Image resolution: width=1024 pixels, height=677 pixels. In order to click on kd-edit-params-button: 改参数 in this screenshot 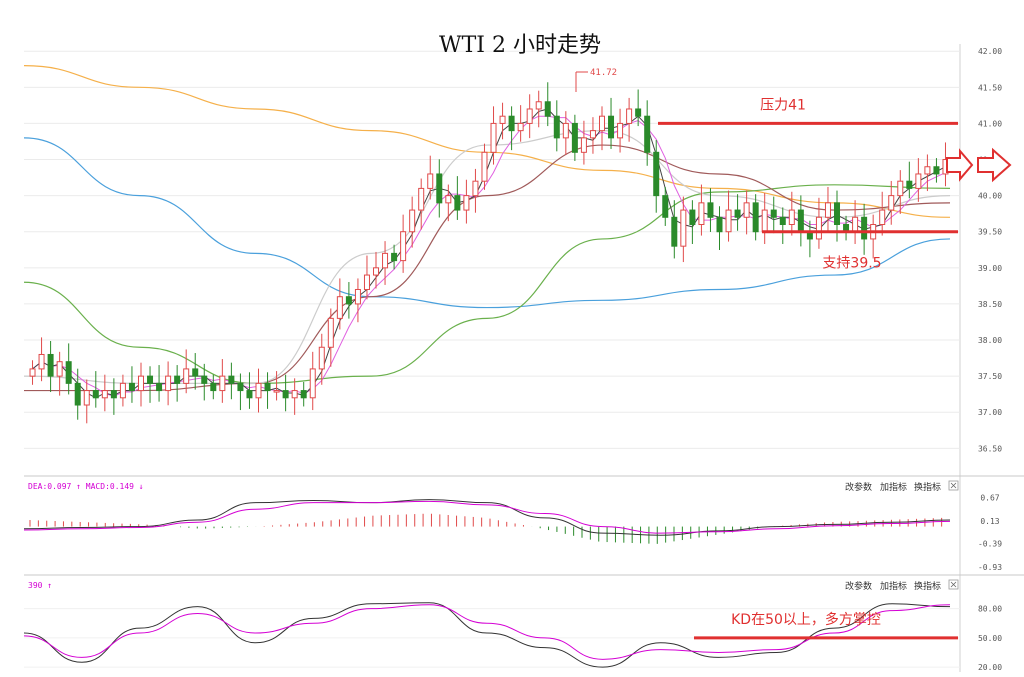, I will do `click(858, 586)`.